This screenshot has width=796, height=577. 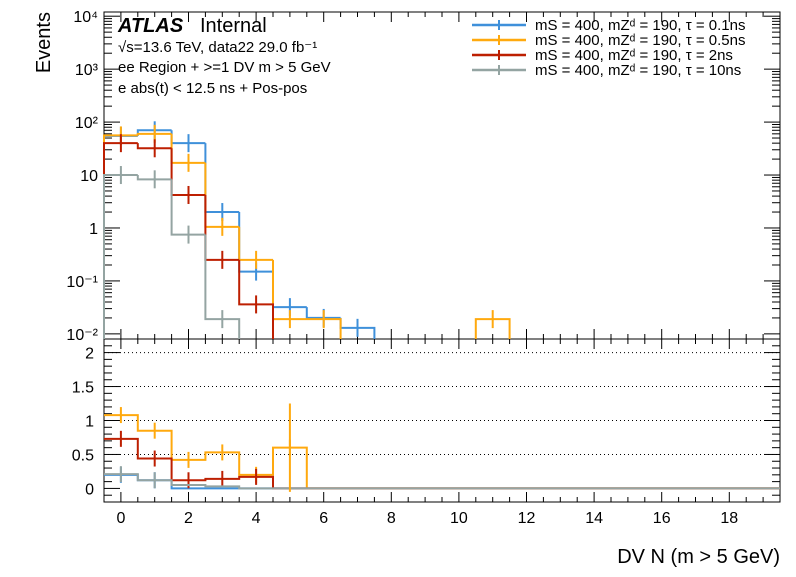 I want to click on y-axis-title: Events, so click(x=44, y=42).